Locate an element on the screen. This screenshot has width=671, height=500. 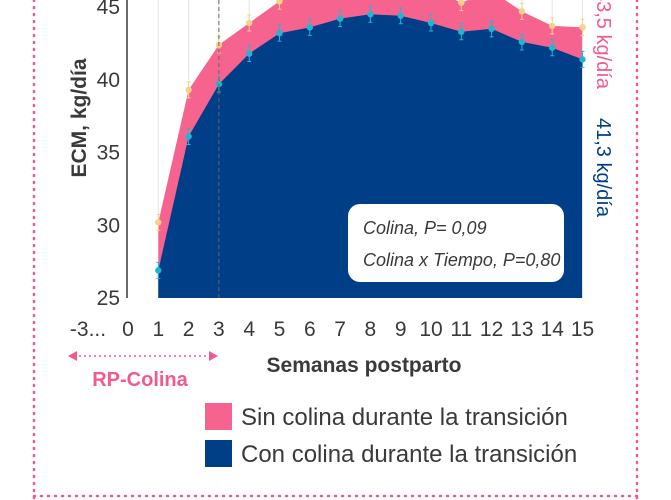
y-tick-labels: 25 30 35 40 45 is located at coordinates (108, 155).